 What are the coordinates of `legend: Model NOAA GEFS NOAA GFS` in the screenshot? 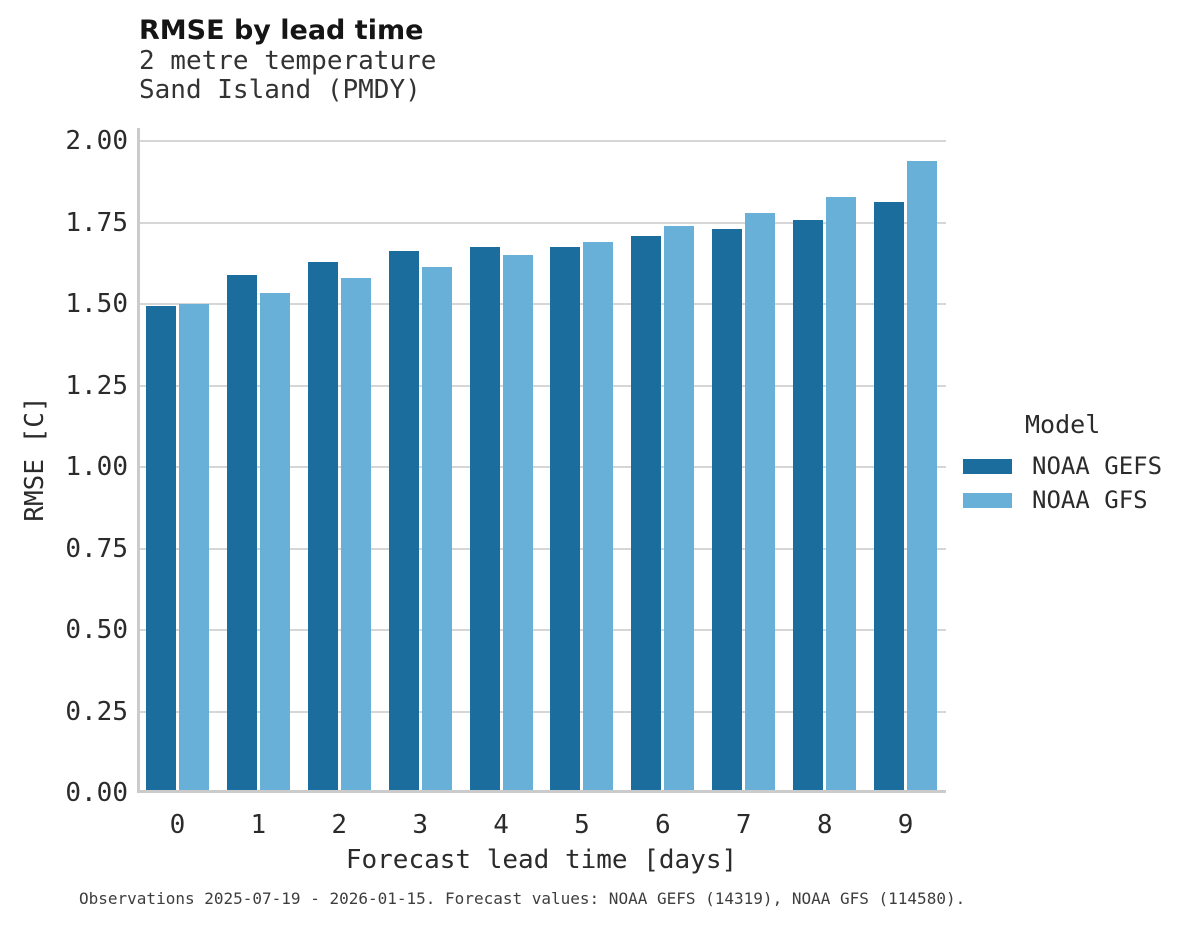 It's located at (1070, 463).